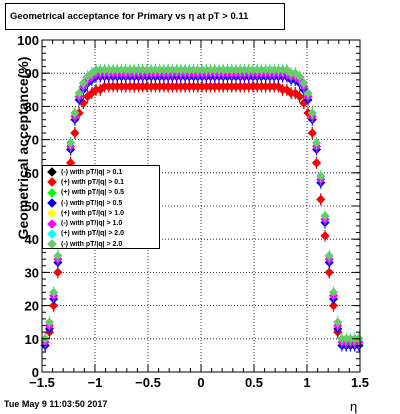 This screenshot has height=414, width=400. I want to click on legend-label: (+) with pT/|q| > 0.1, so click(93, 182).